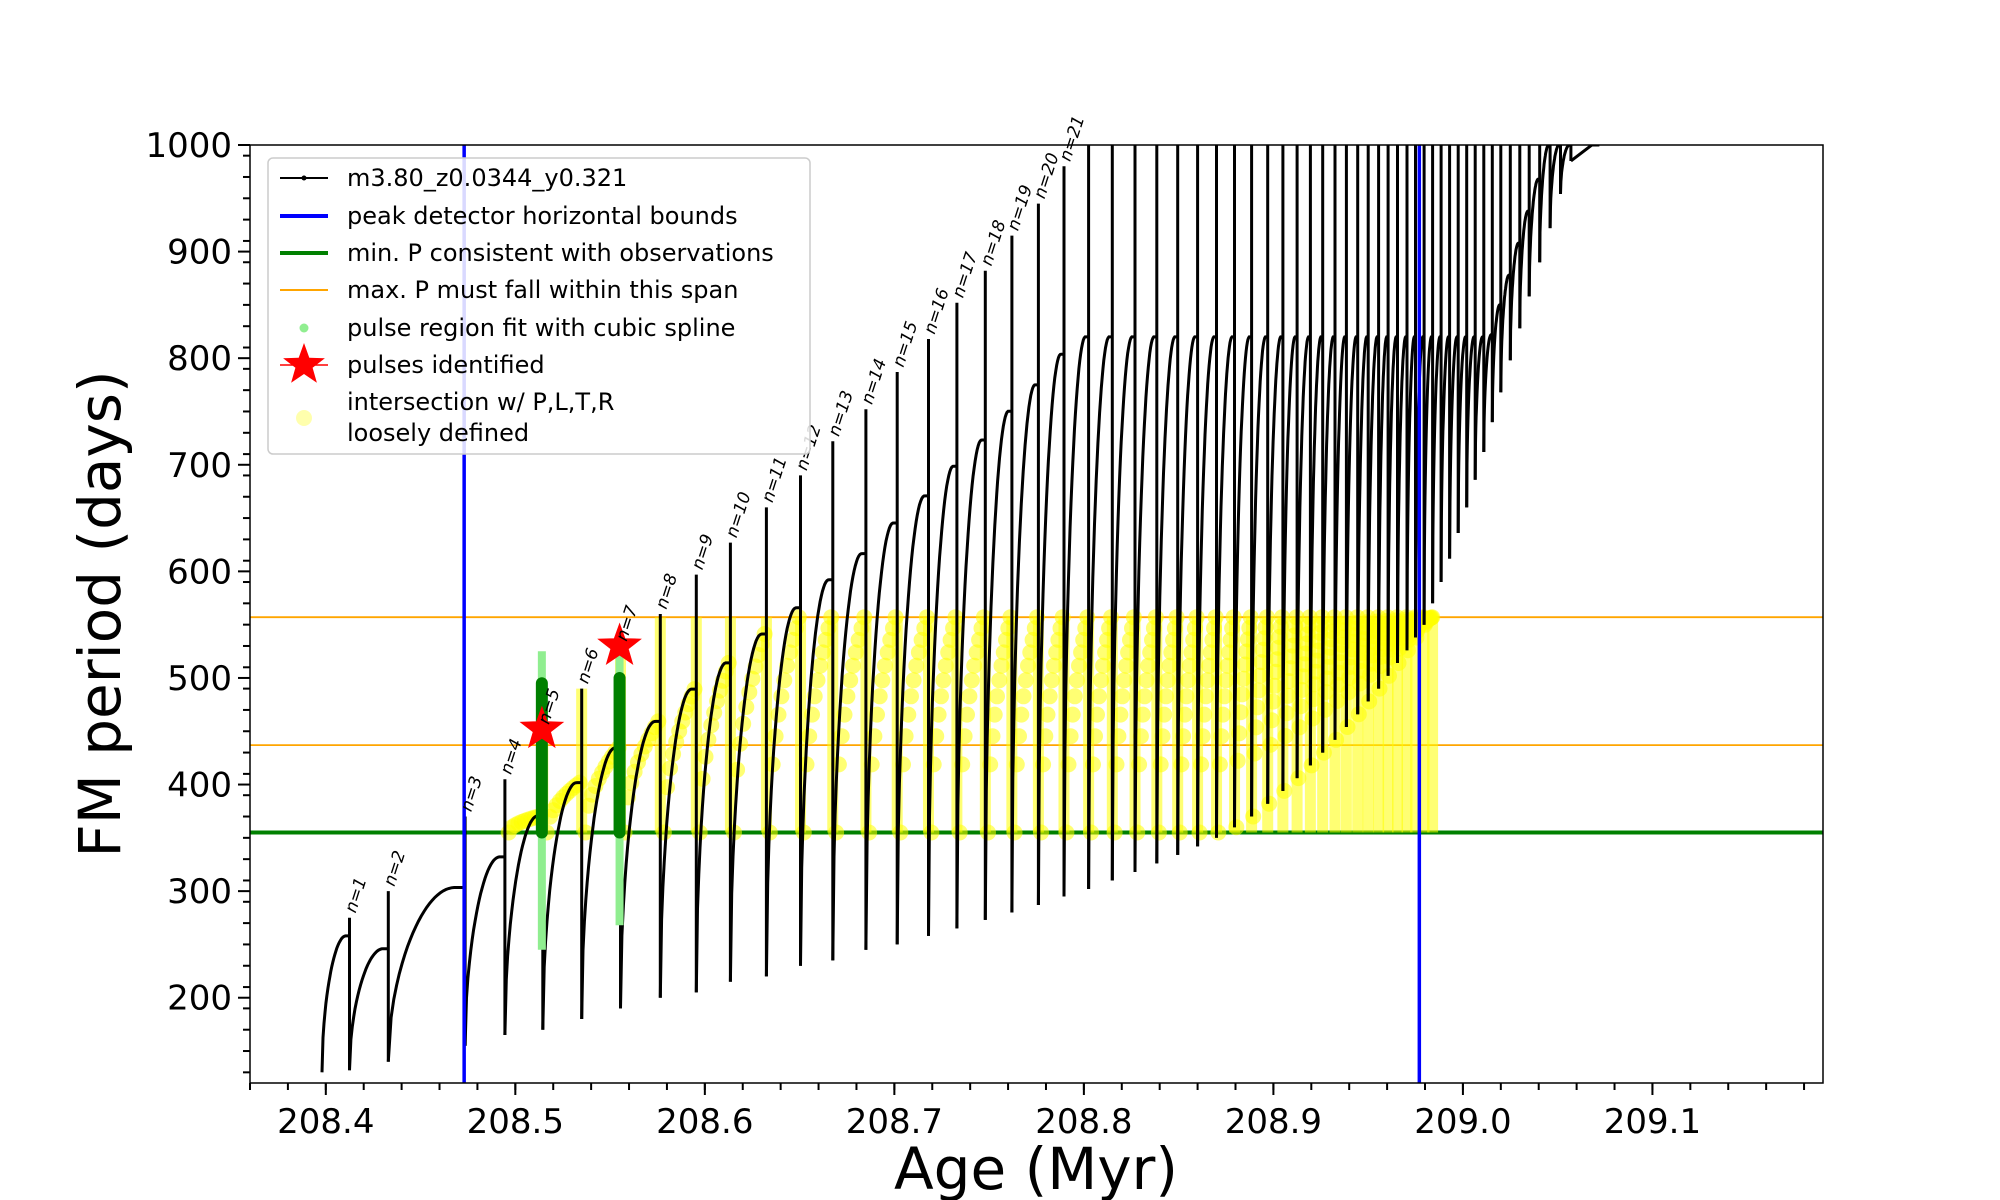  I want to click on legend-box, so click(539, 306).